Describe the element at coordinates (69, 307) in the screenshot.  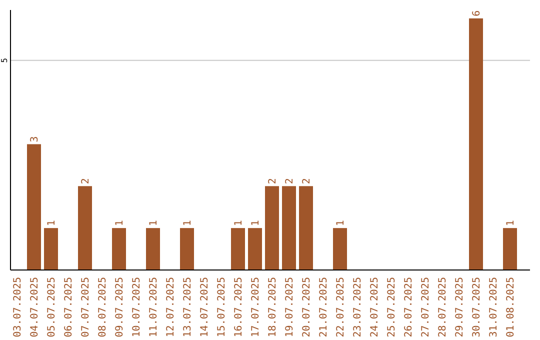
I see `x-tick-label: 06.07.2025` at that location.